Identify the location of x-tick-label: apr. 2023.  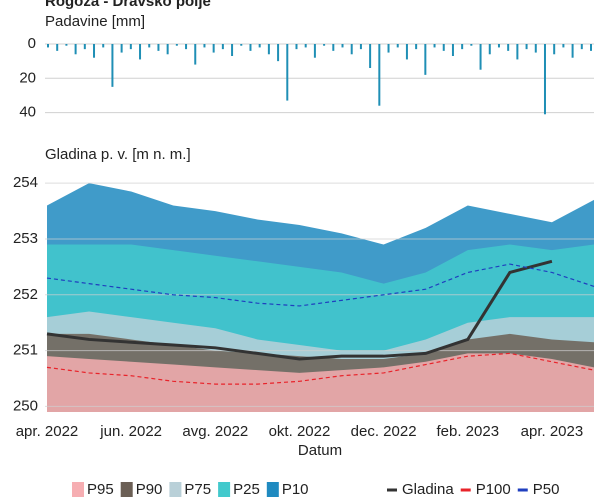
(552, 431).